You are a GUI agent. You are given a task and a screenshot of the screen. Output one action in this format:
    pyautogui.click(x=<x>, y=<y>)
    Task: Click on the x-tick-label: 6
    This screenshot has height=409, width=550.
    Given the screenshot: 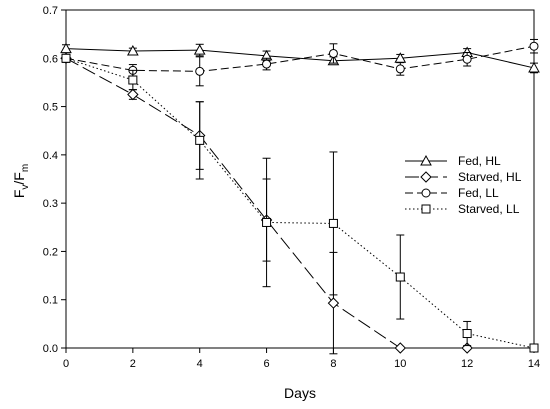 What is the action you would take?
    pyautogui.click(x=267, y=364)
    